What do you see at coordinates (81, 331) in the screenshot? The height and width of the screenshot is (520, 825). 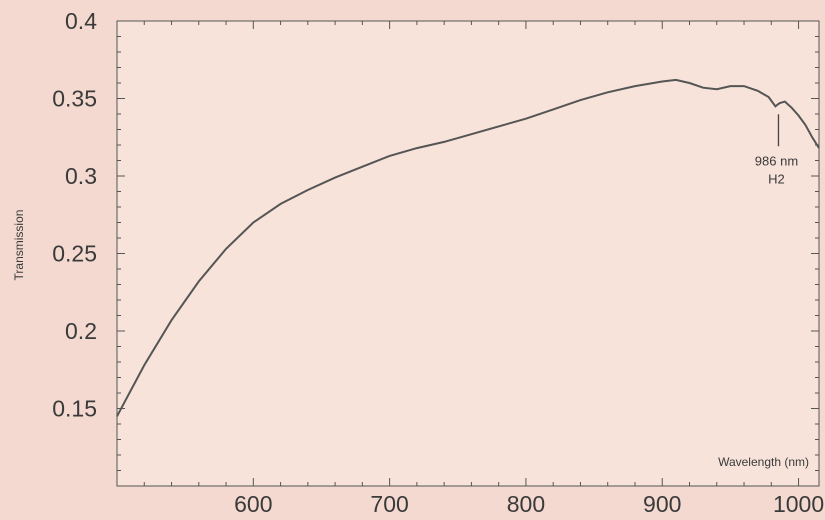 I see `y-tick-label: 0.2` at bounding box center [81, 331].